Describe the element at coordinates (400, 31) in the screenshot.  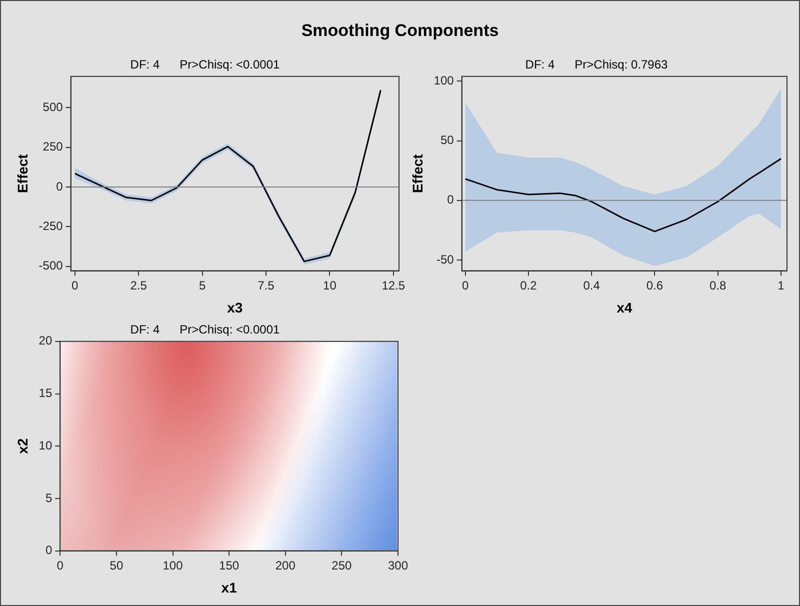
I see `text: Smoothing Components` at that location.